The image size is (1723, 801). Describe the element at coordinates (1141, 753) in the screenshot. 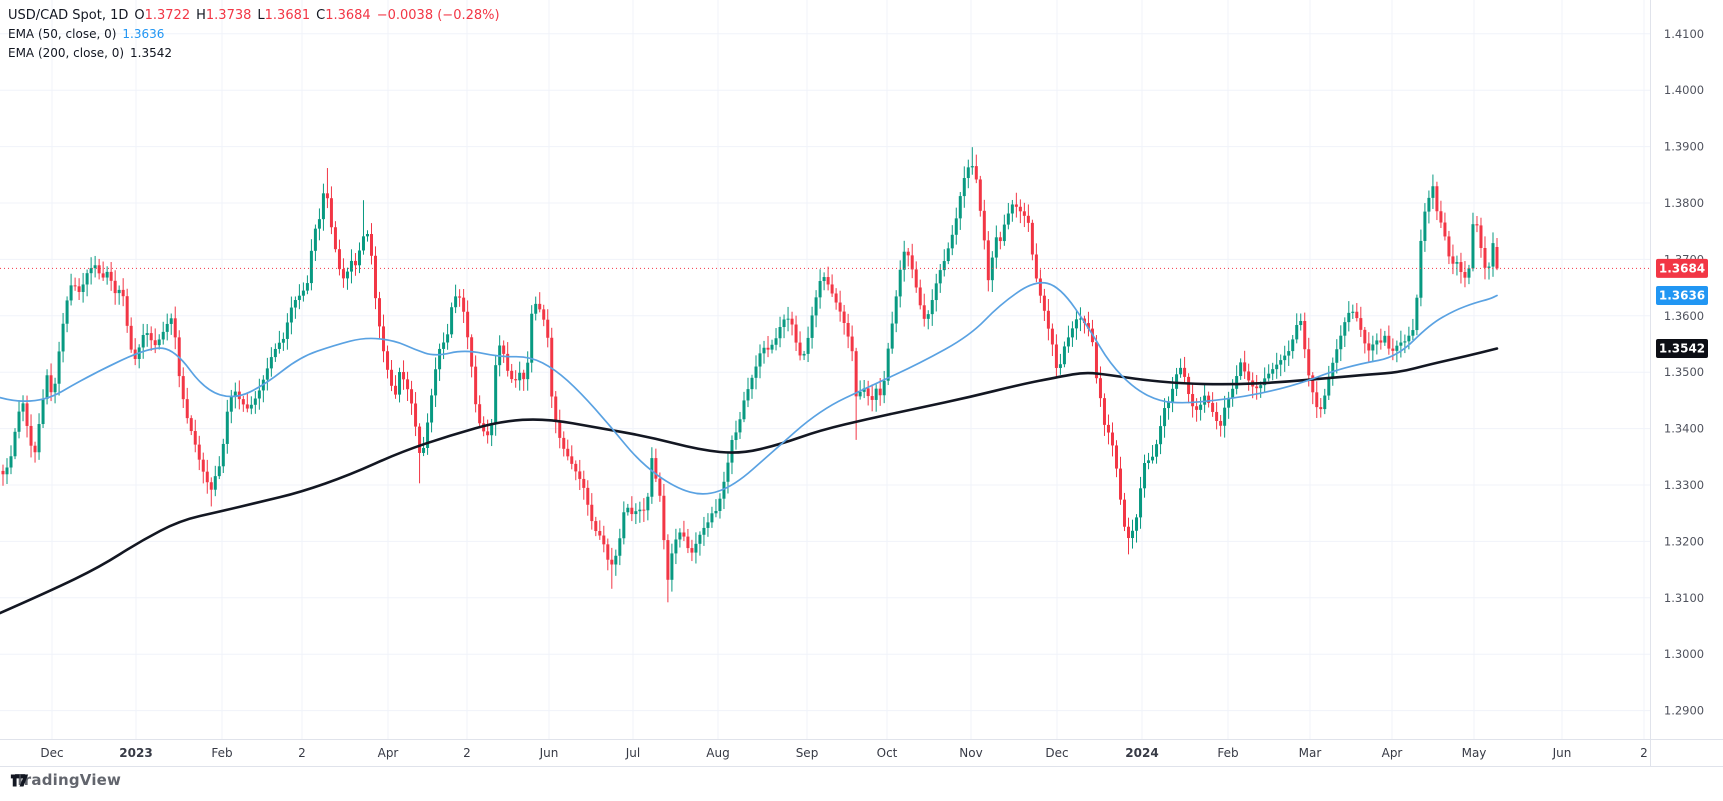

I see `svg-text: 2024` at that location.